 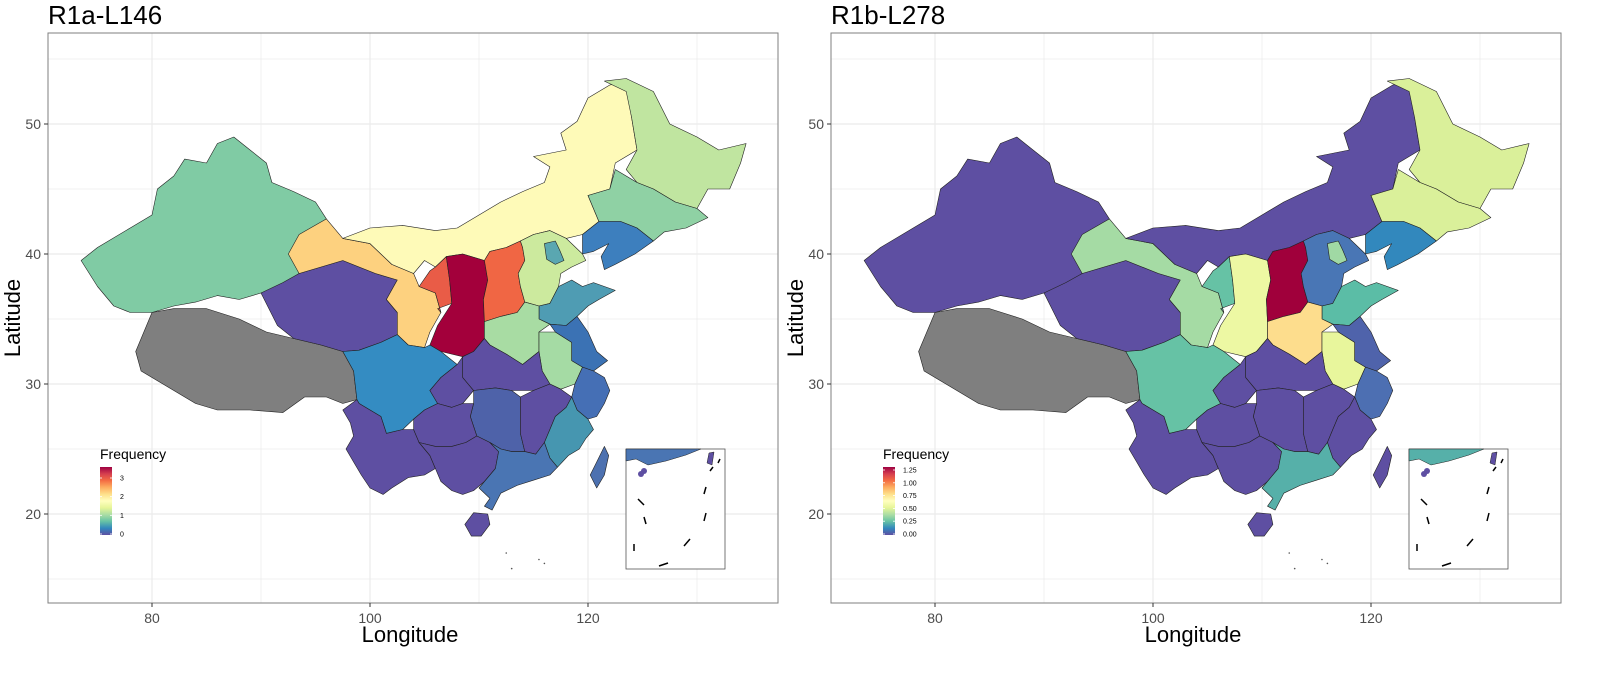 What do you see at coordinates (910, 535) in the screenshot?
I see `legend-tick-label: 0.00` at bounding box center [910, 535].